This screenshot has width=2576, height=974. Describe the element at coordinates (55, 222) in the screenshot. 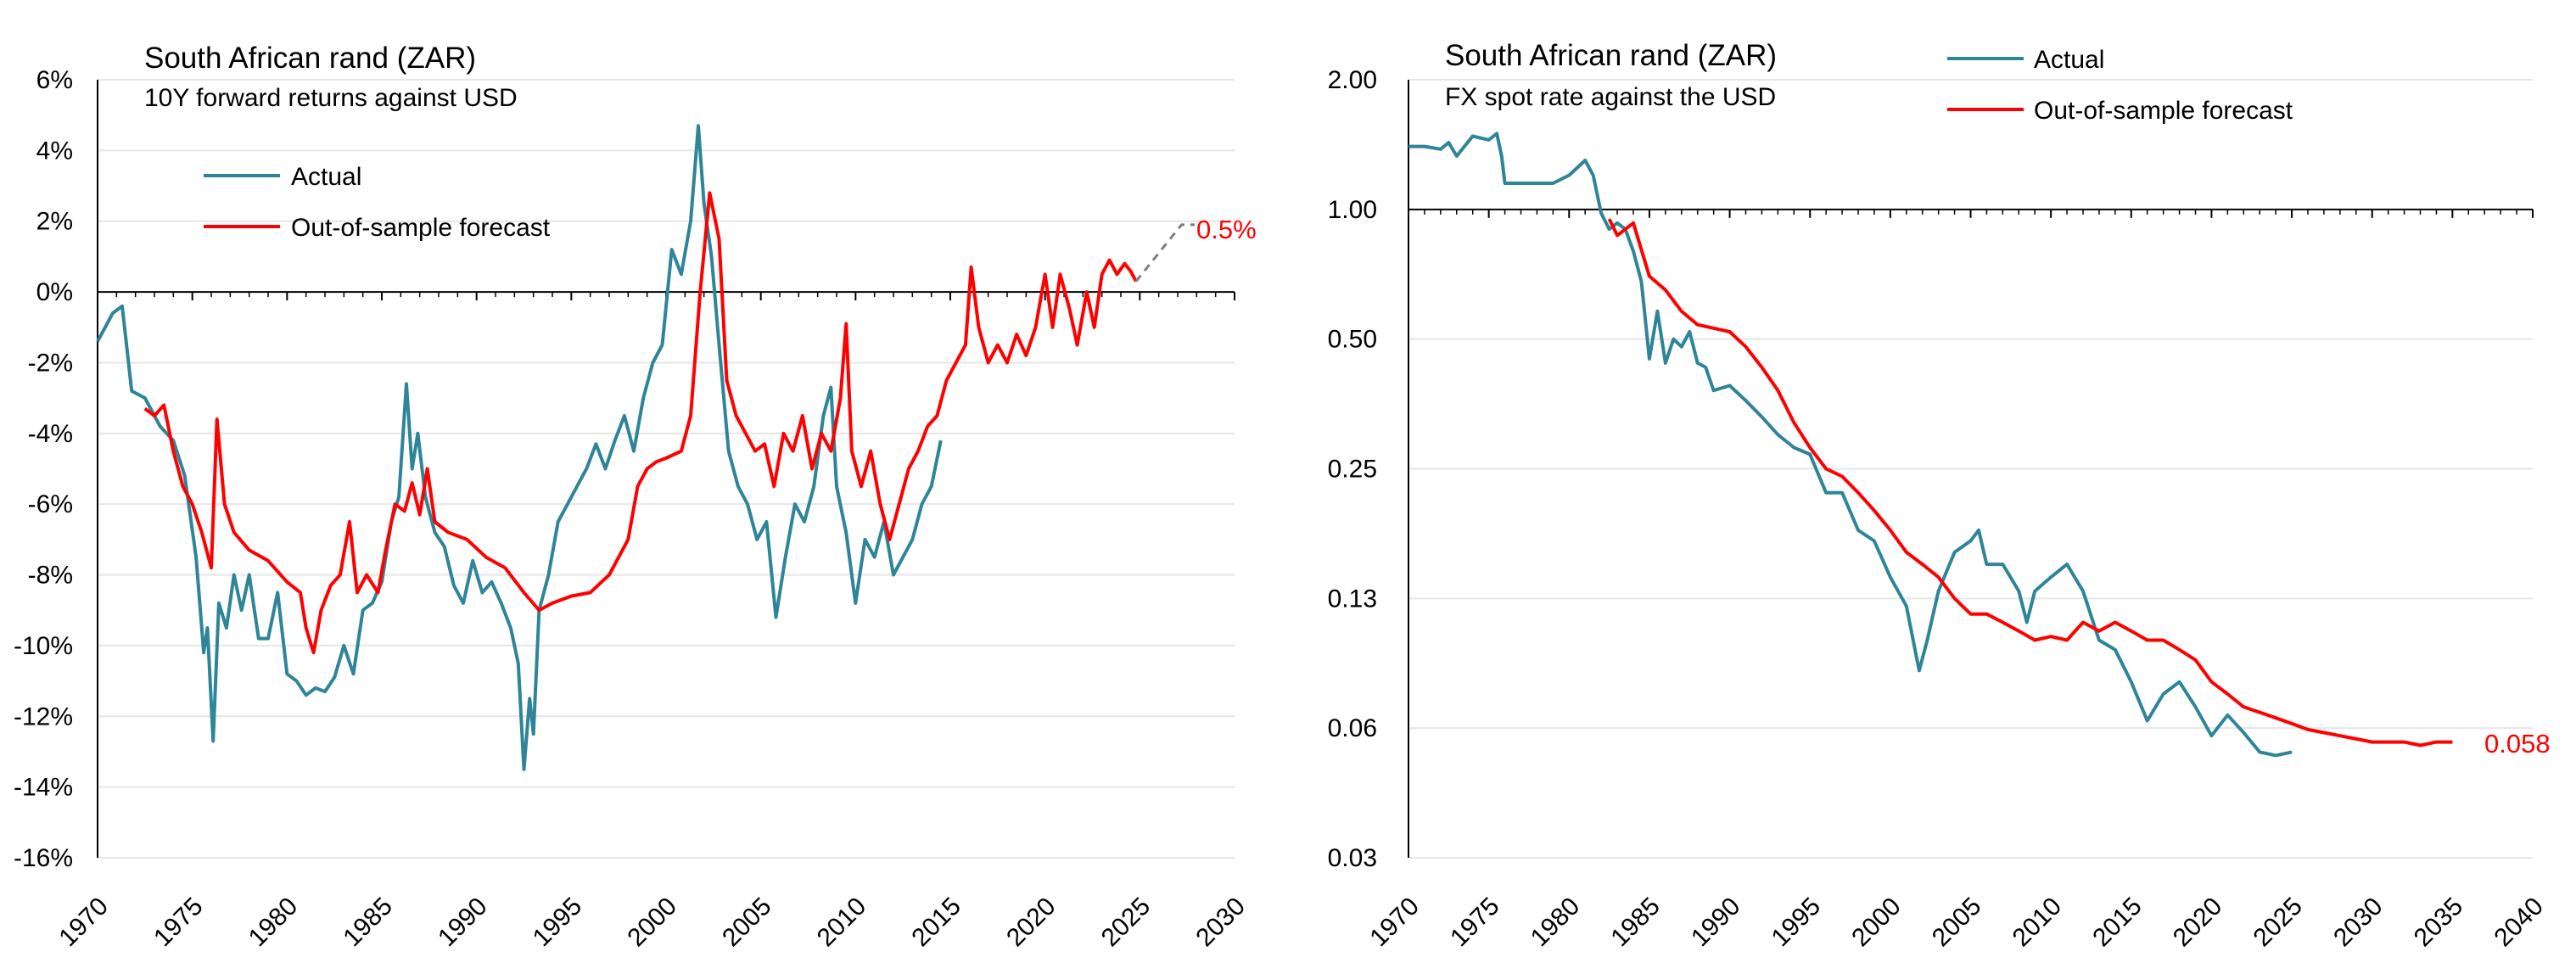

I see `left-y-tick-label: 2%` at that location.